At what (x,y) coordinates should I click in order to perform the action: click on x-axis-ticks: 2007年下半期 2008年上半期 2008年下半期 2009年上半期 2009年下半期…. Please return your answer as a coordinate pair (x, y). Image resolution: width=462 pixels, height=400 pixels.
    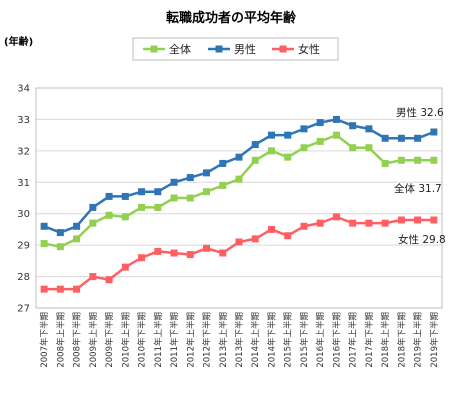
    Looking at the image, I should click on (239, 340).